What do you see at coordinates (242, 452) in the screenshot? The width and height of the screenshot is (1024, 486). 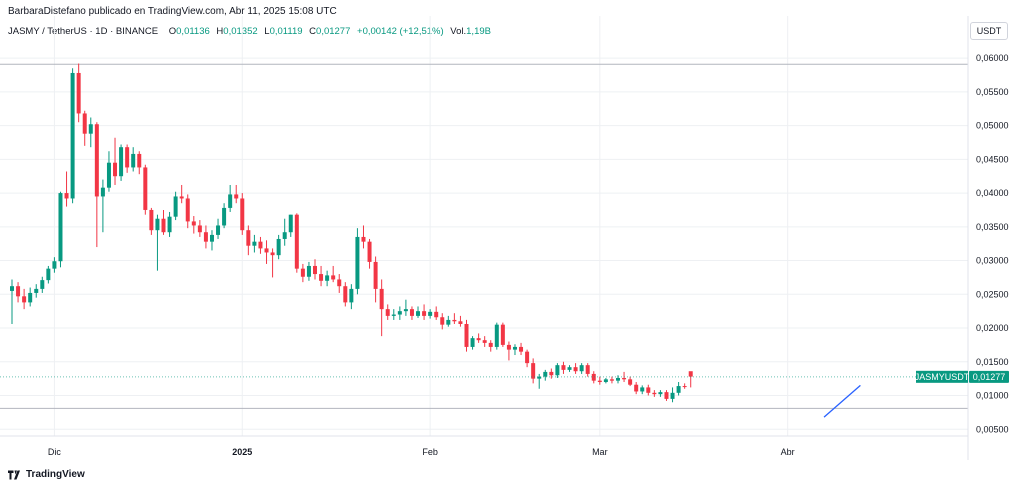 I see `time-tick-label: 2025` at bounding box center [242, 452].